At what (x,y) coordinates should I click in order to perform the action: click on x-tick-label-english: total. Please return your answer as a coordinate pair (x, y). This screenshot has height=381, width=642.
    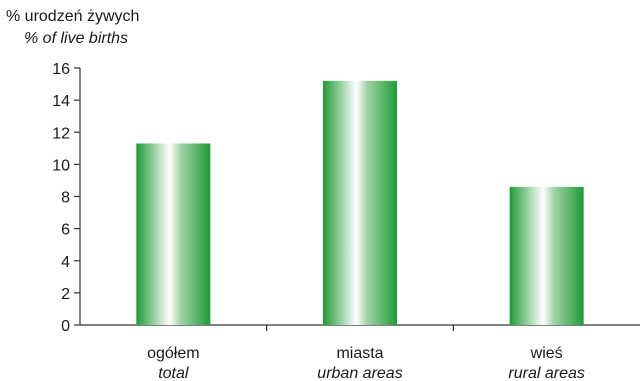
    Looking at the image, I should click on (173, 373).